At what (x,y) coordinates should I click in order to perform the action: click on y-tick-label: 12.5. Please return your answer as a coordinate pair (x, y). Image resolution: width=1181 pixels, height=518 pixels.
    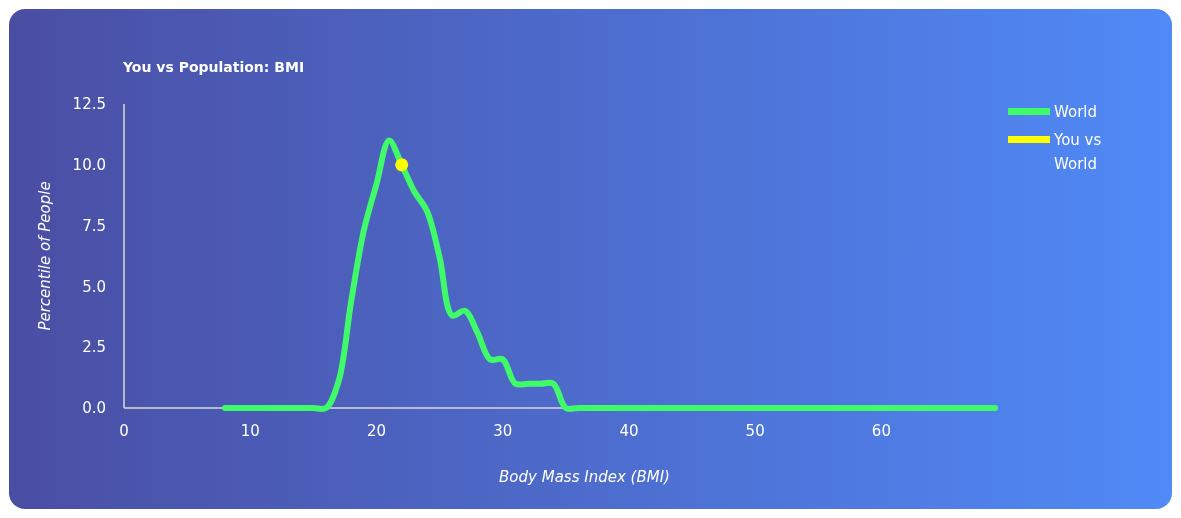
    Looking at the image, I should click on (89, 104).